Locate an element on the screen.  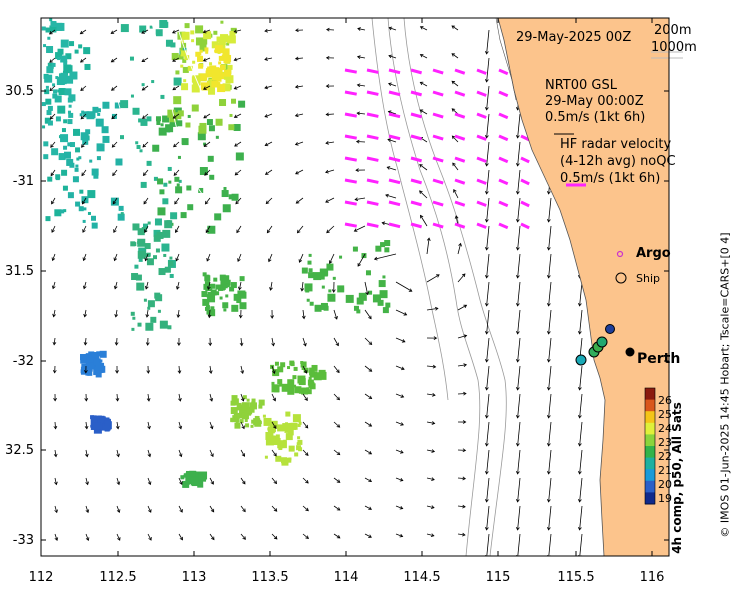
colorbar is located at coordinates (650, 446).